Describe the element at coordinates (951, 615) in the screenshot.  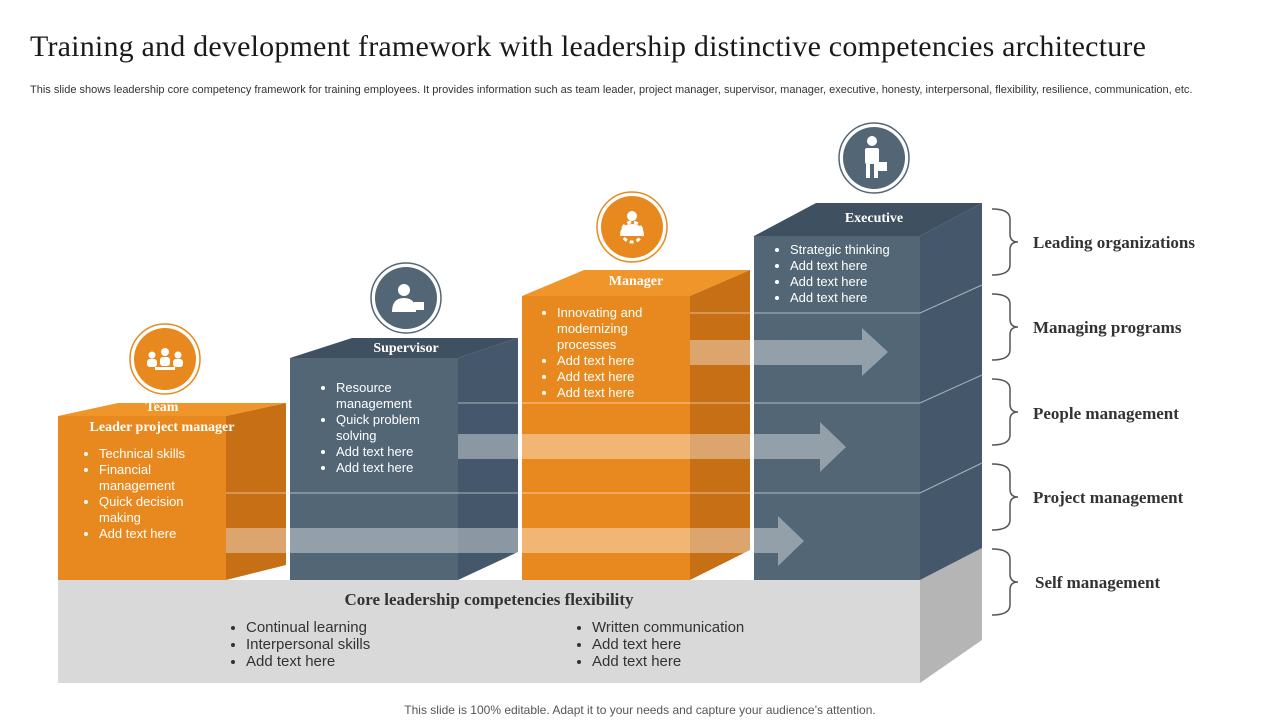
I see `base-side` at that location.